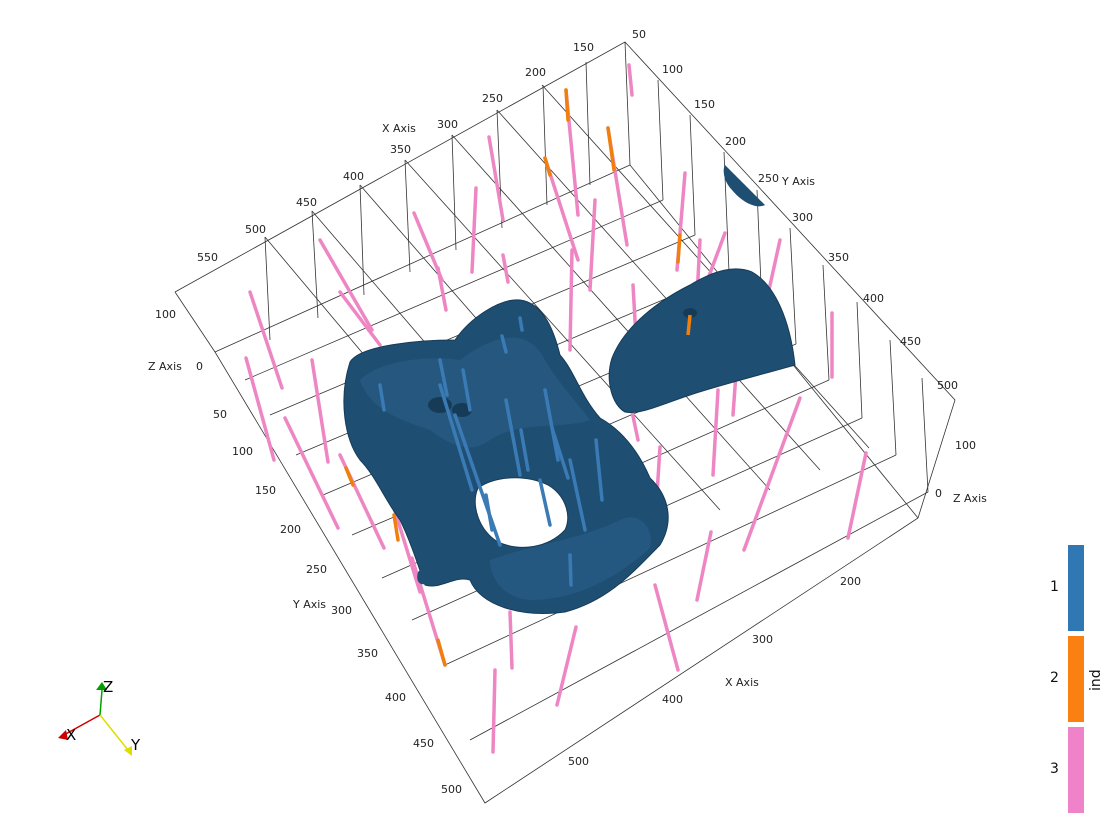 Image resolution: width=1109 pixels, height=818 pixels. What do you see at coordinates (175, 340) in the screenshot?
I see `z-axis-left: Z Axis 100 0` at bounding box center [175, 340].